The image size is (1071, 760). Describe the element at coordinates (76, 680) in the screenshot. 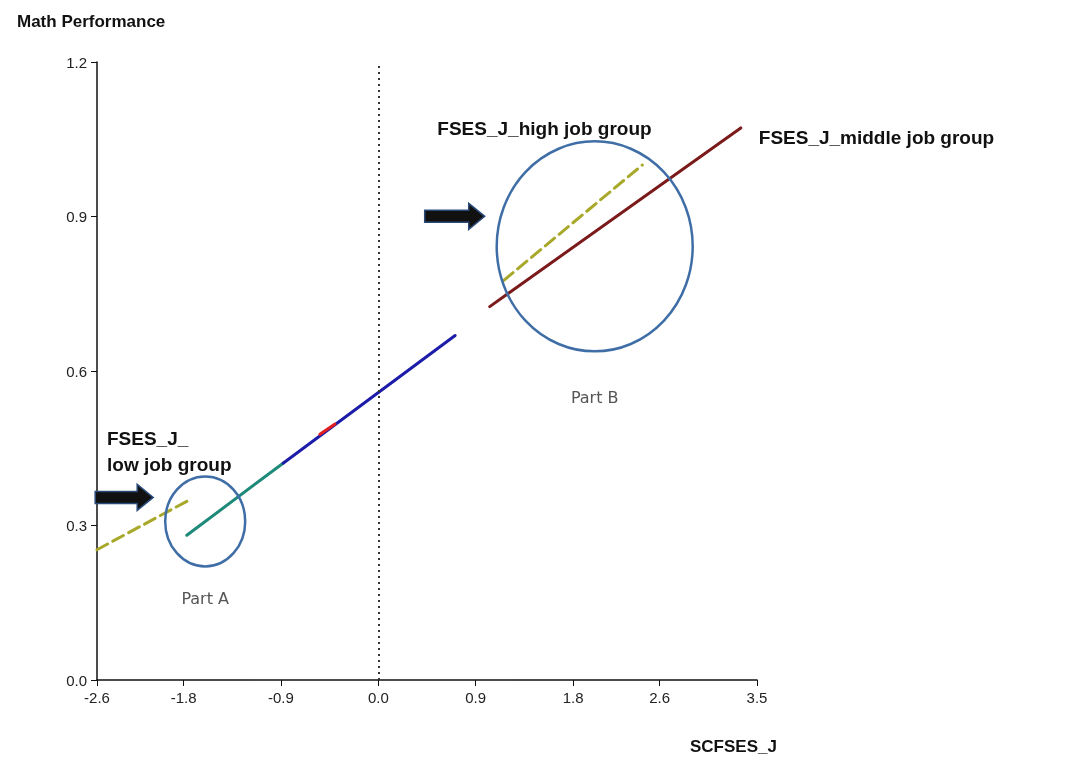

I see `y-tick-label: 0.0` at that location.